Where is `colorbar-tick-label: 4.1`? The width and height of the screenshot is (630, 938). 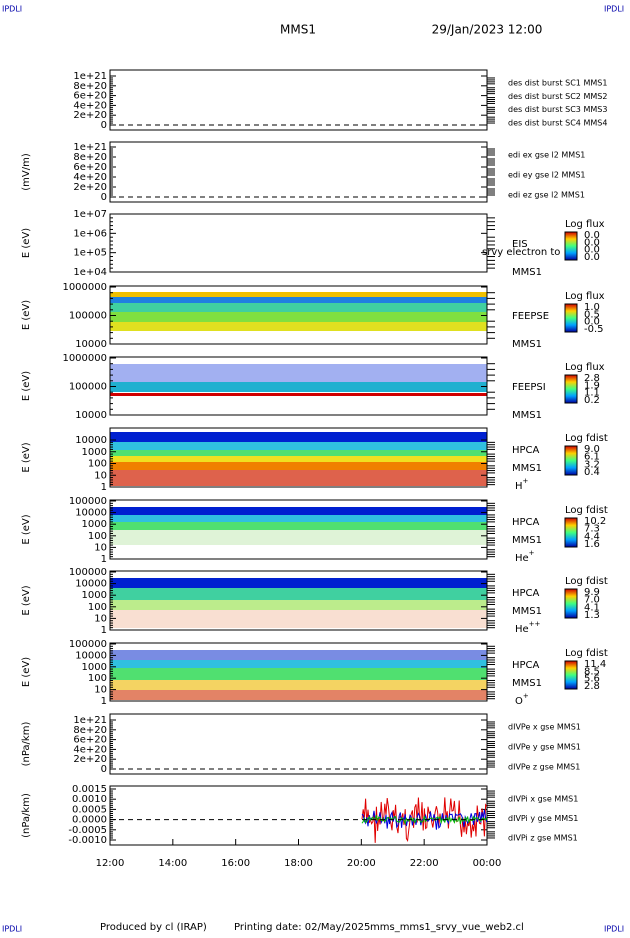
colorbar-tick-label: 4.1 is located at coordinates (592, 607).